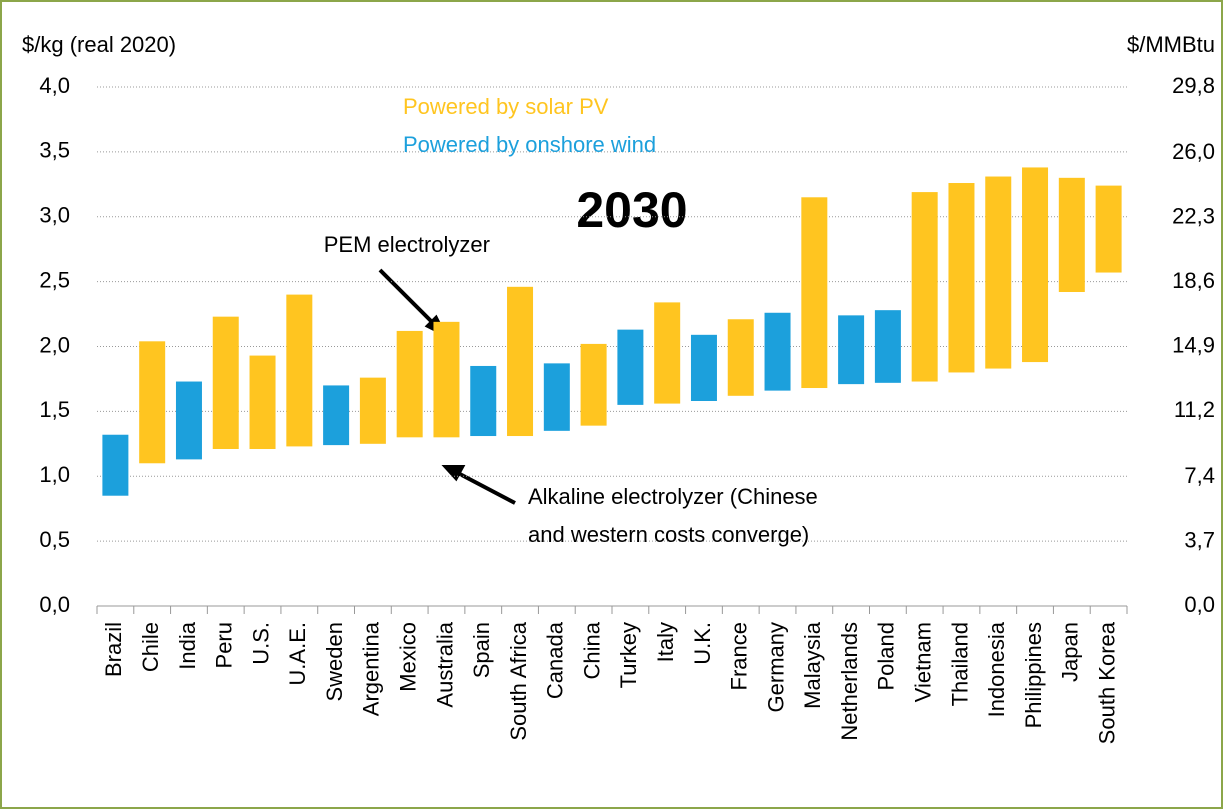 This screenshot has width=1223, height=809. Describe the element at coordinates (150, 647) in the screenshot. I see `x-tick-label: Chile` at that location.